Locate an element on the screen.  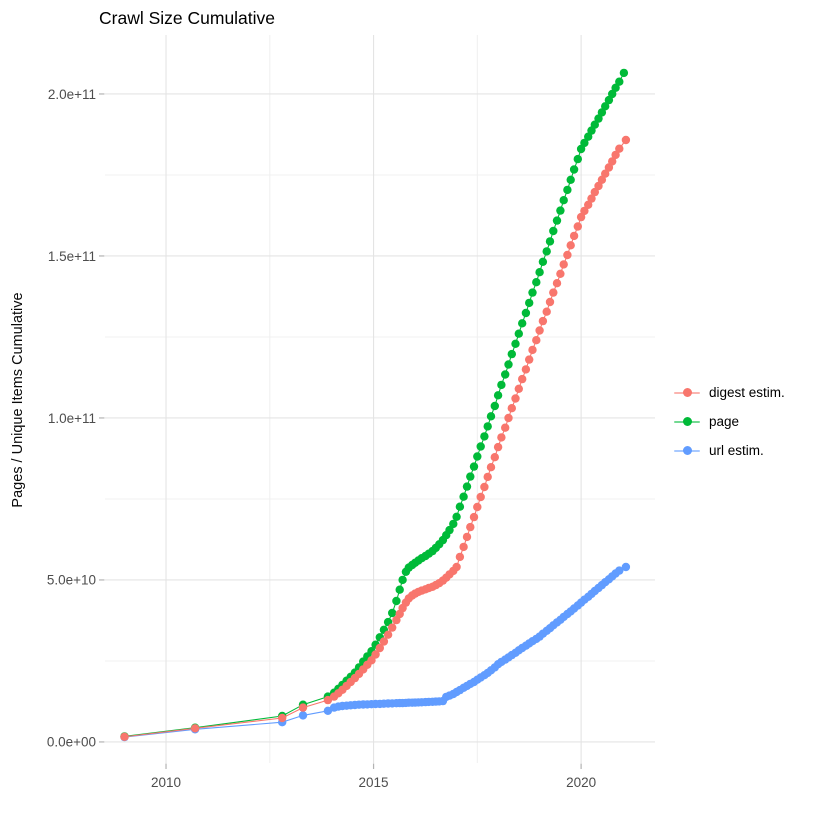
legend-label-page: page is located at coordinates (724, 421).